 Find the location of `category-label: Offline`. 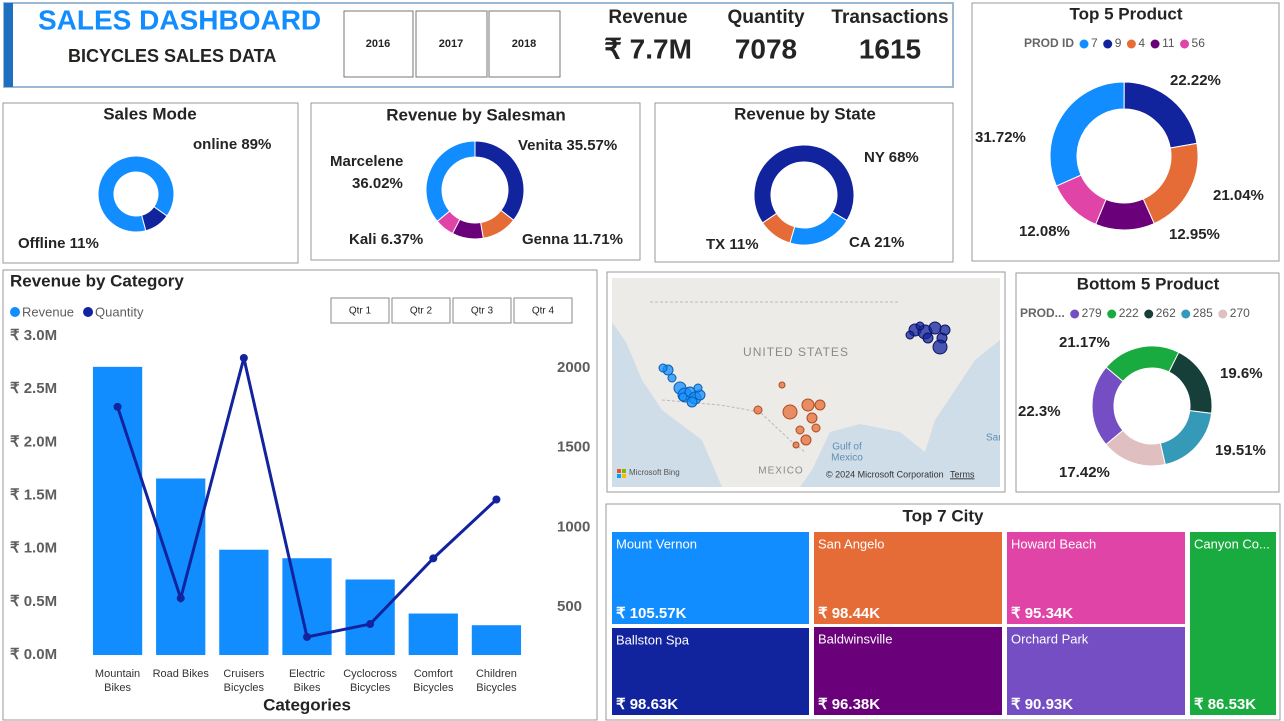

category-label: Offline is located at coordinates (42, 243).